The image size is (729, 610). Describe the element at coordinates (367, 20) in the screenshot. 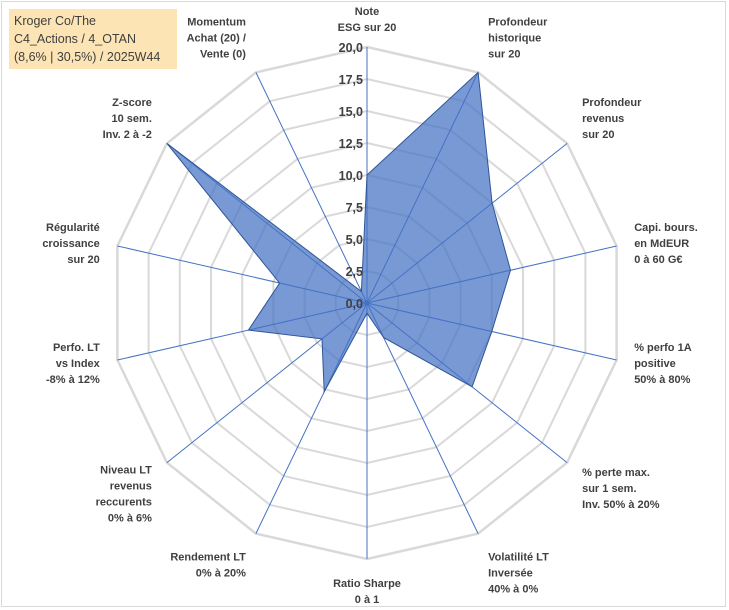

I see `axis-label-1: Note ESG sur 20` at that location.